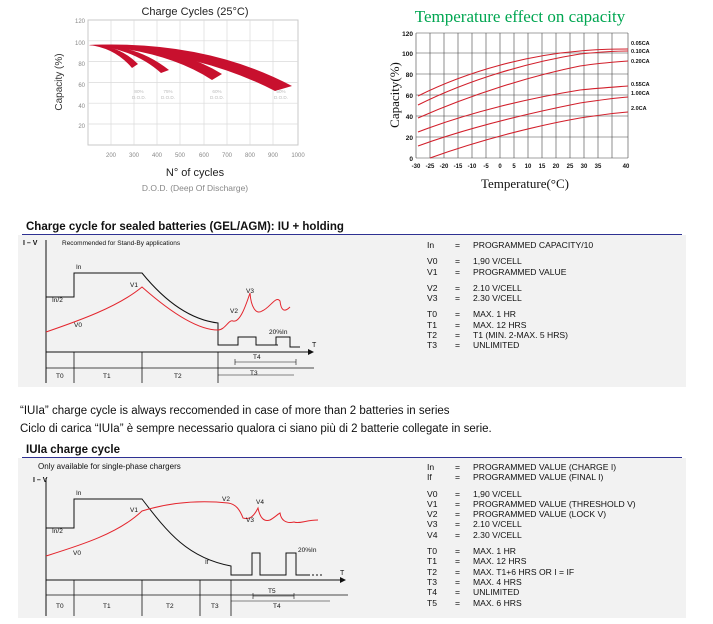  What do you see at coordinates (180, 156) in the screenshot?
I see `chart1-xtick: 500` at bounding box center [180, 156].